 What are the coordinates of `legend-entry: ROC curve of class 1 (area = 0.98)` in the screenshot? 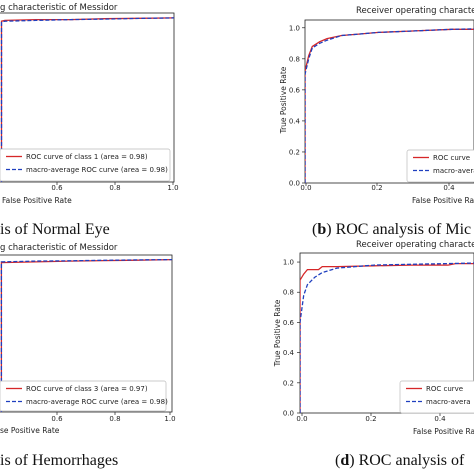 It's located at (87, 157).